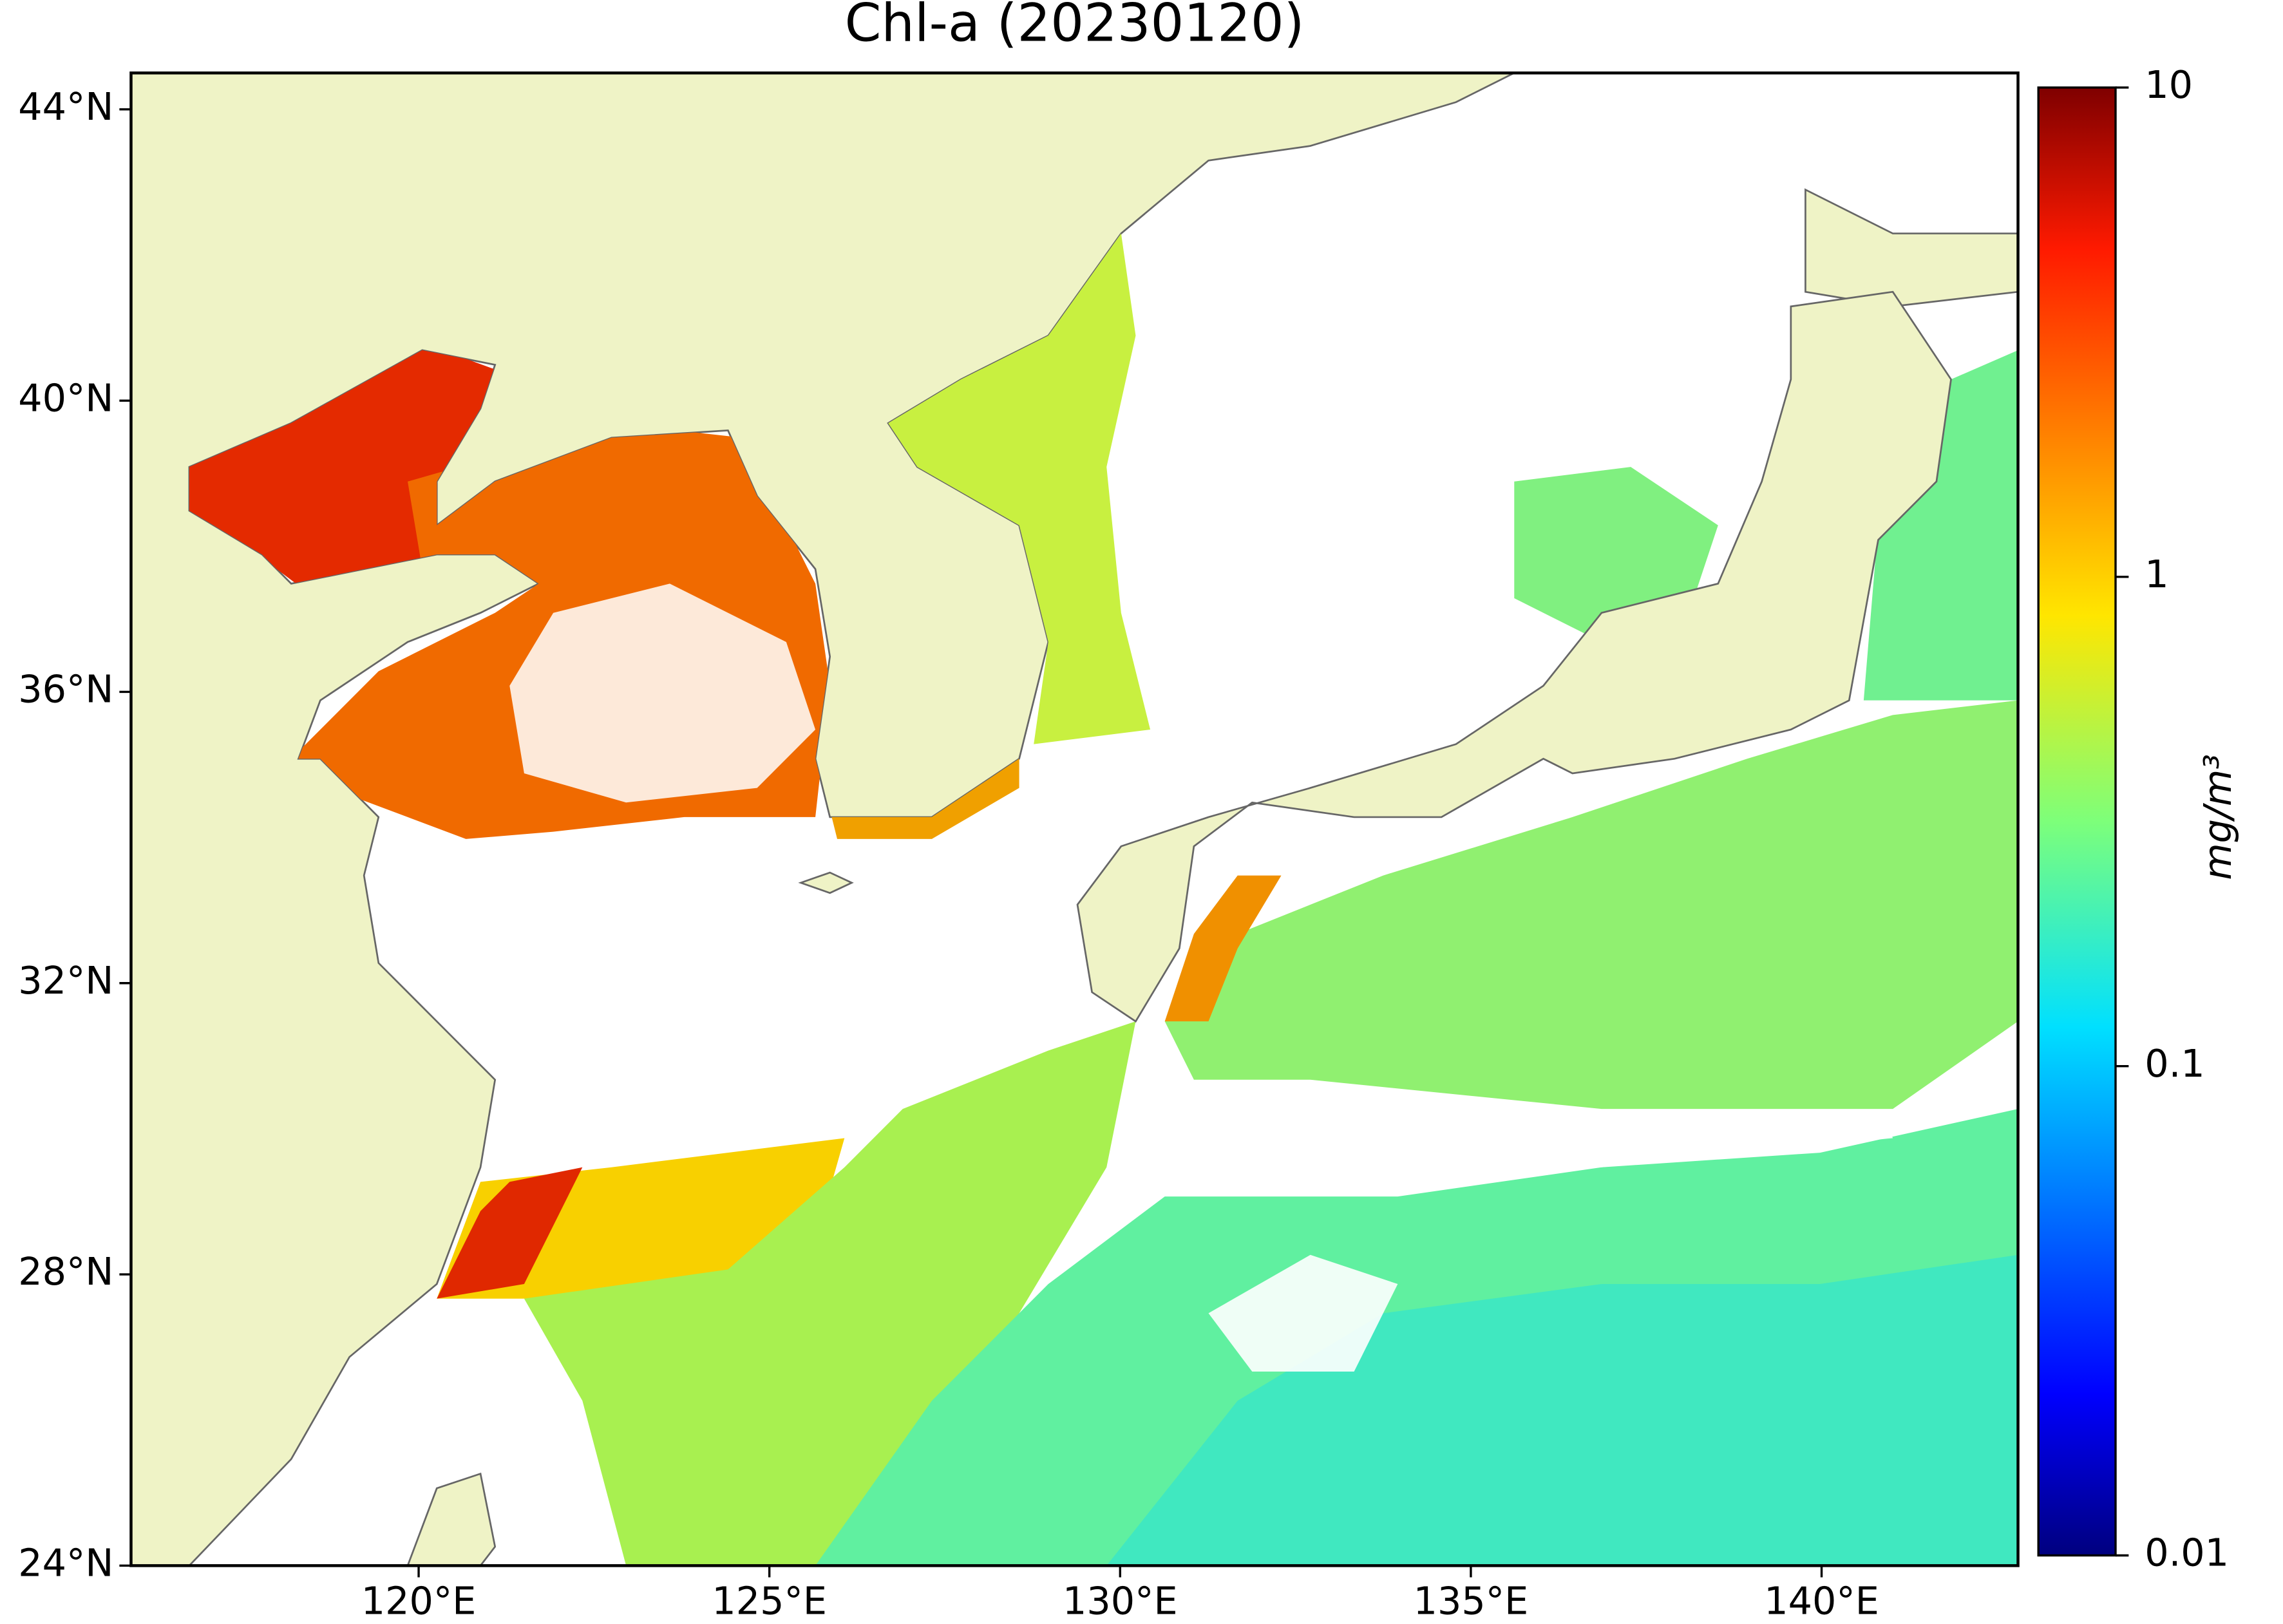 The image size is (2283, 1624). Describe the element at coordinates (2156, 574) in the screenshot. I see `colorbar-tick-label: 1` at that location.